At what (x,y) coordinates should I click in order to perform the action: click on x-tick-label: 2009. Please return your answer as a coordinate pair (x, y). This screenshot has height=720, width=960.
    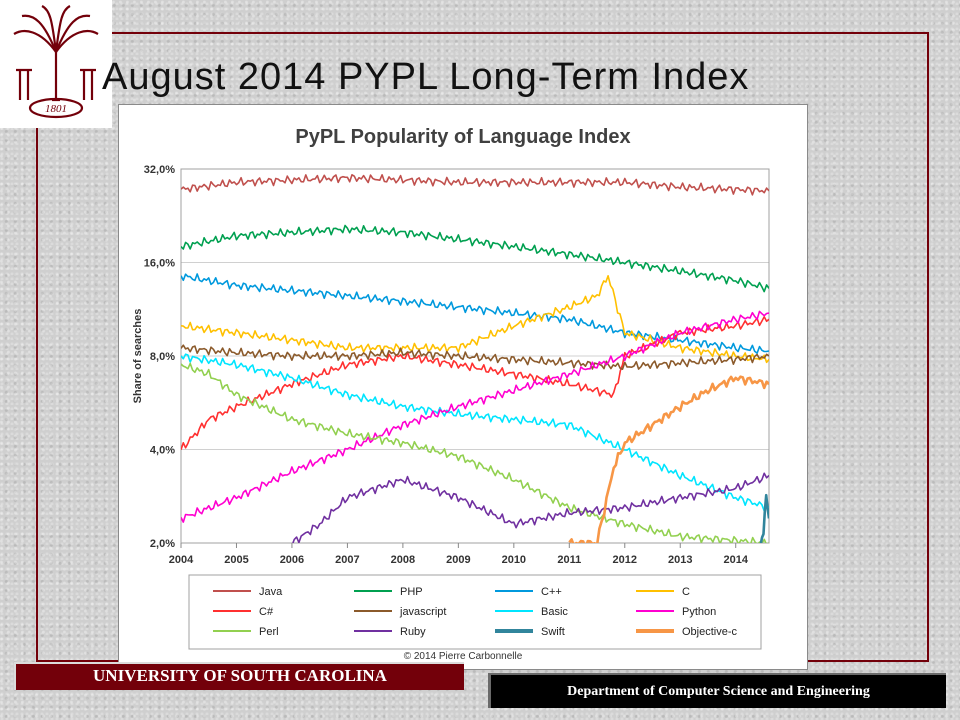
    Looking at the image, I should click on (458, 560).